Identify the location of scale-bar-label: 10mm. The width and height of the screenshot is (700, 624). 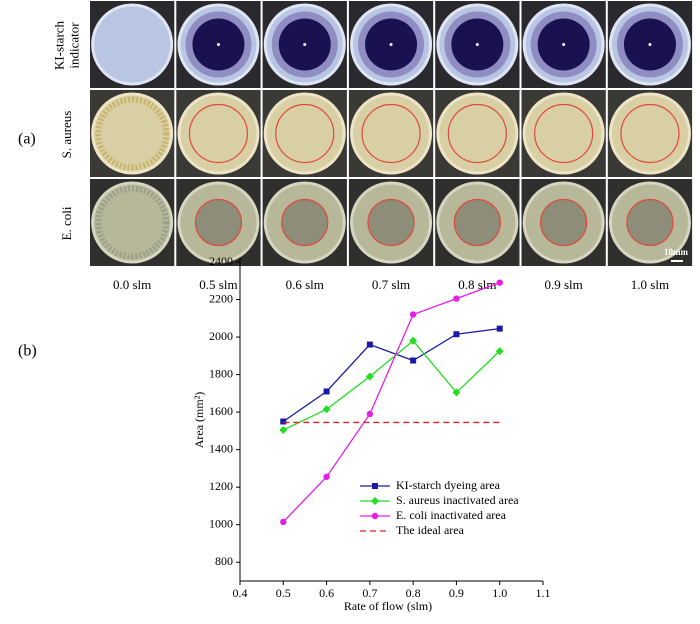
(676, 252).